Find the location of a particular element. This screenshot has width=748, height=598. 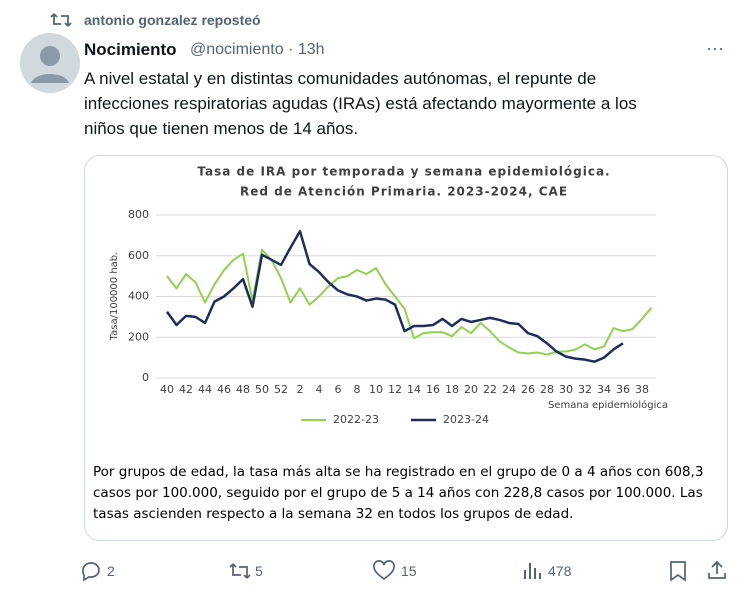

x-tick-label: 50 is located at coordinates (262, 389).